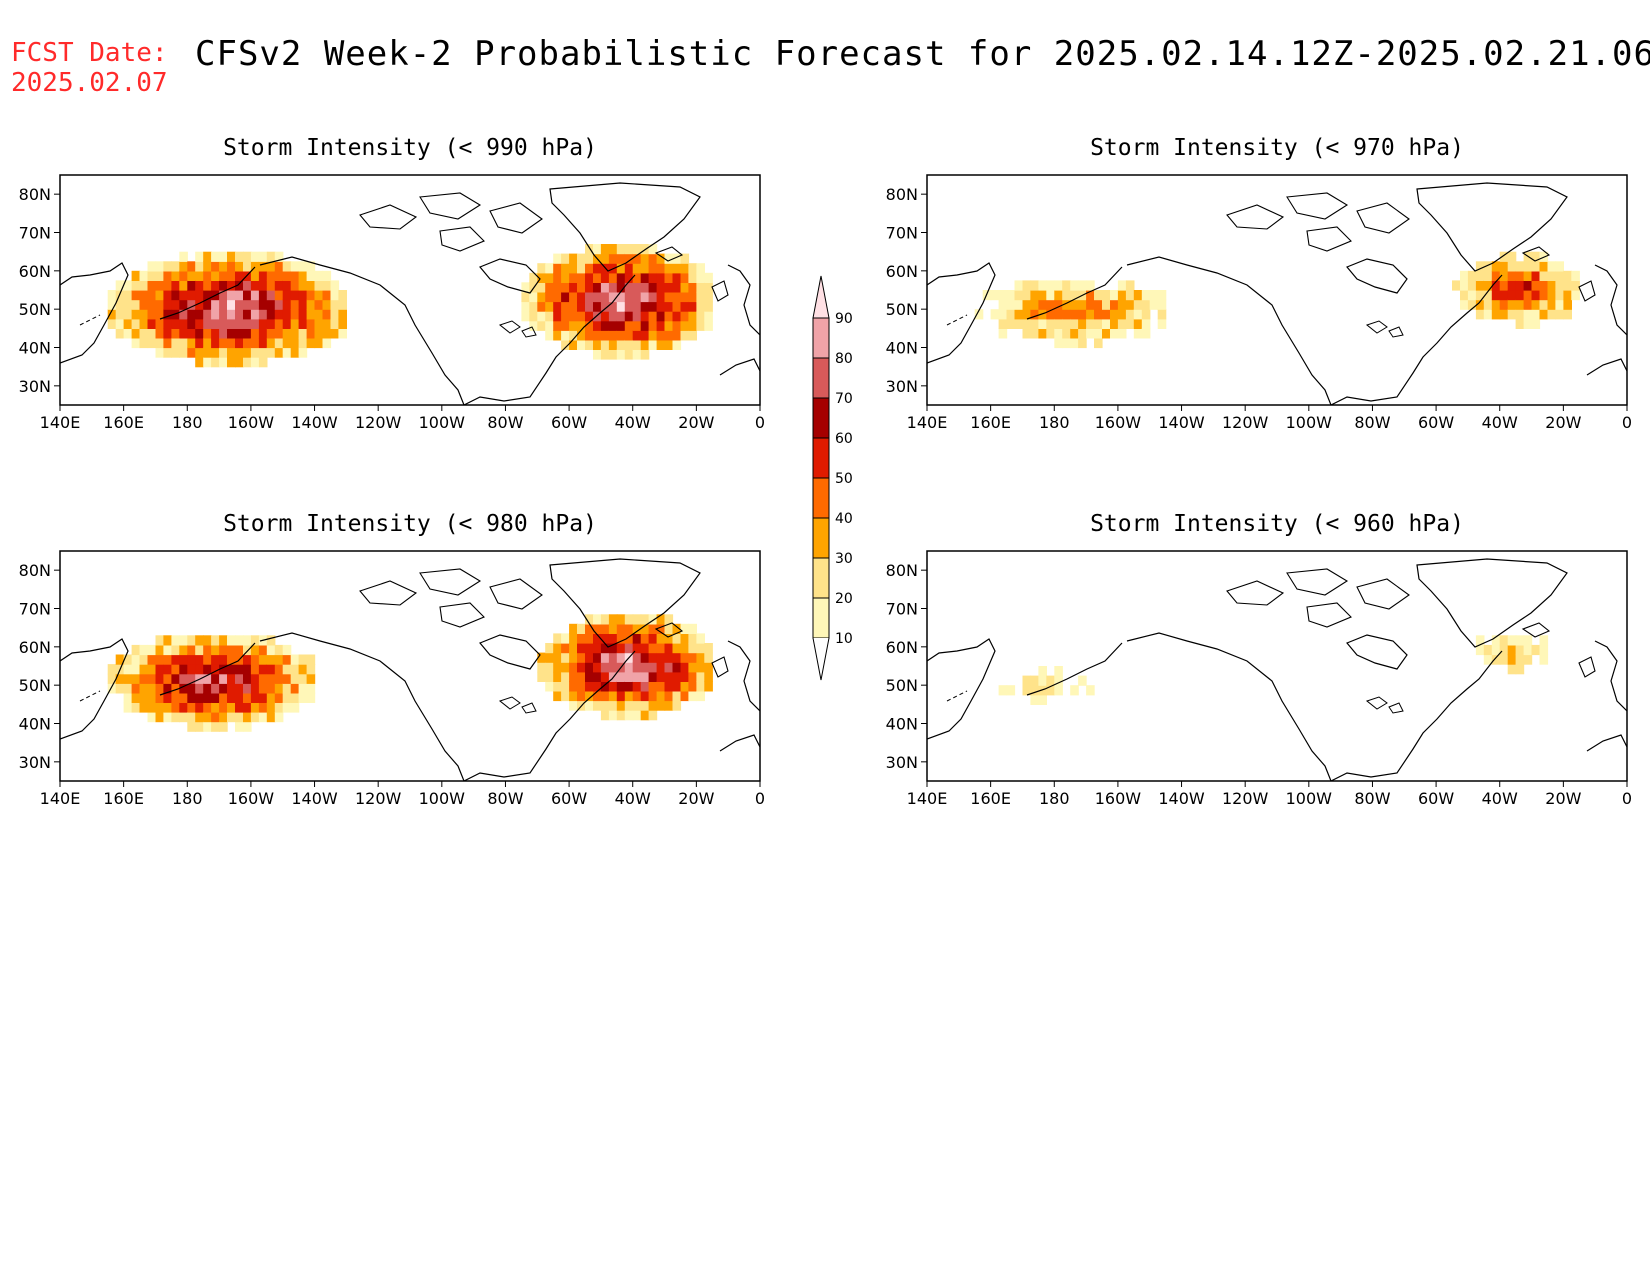 The height and width of the screenshot is (1275, 1650). What do you see at coordinates (902, 647) in the screenshot?
I see `lat-tick-label: 60N` at bounding box center [902, 647].